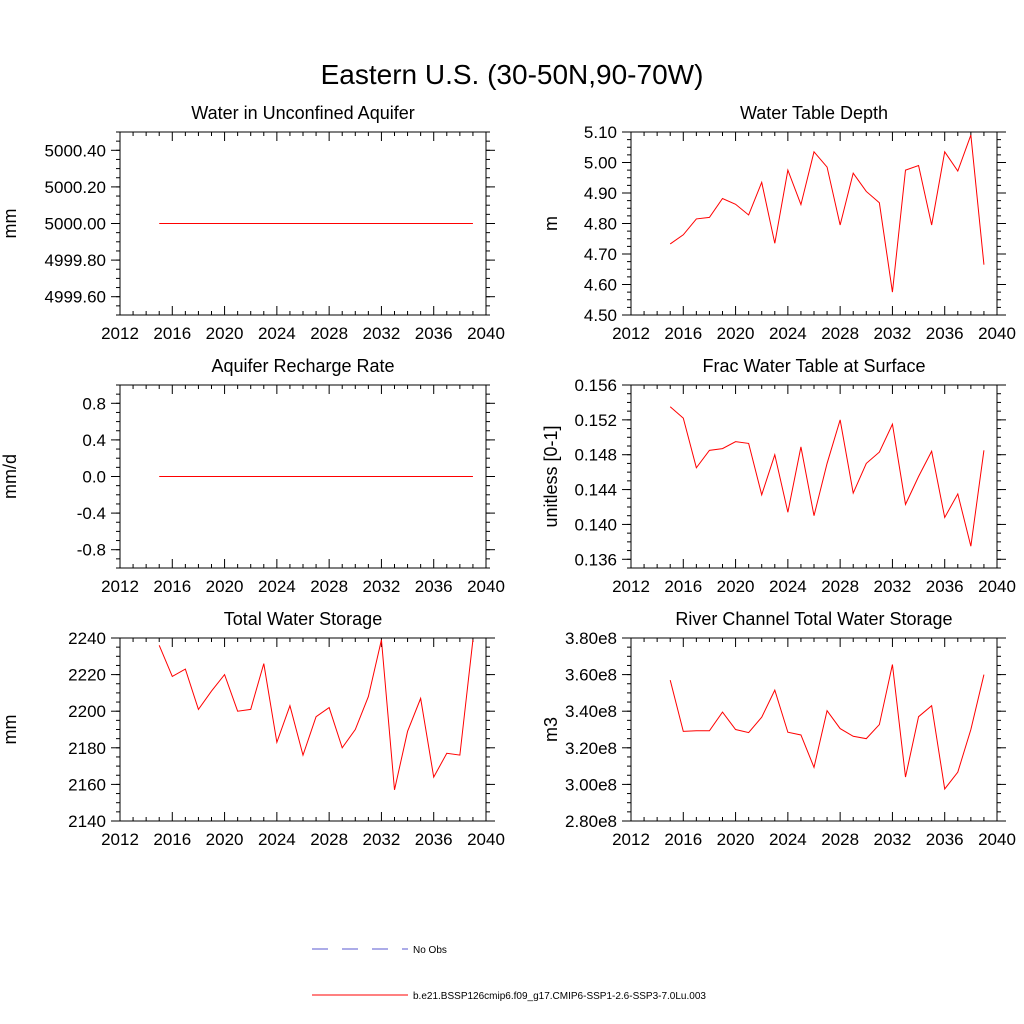 The width and height of the screenshot is (1024, 1024). Describe the element at coordinates (512, 74) in the screenshot. I see `figure-title: Eastern U.S. (30-50N,90-70W)` at that location.